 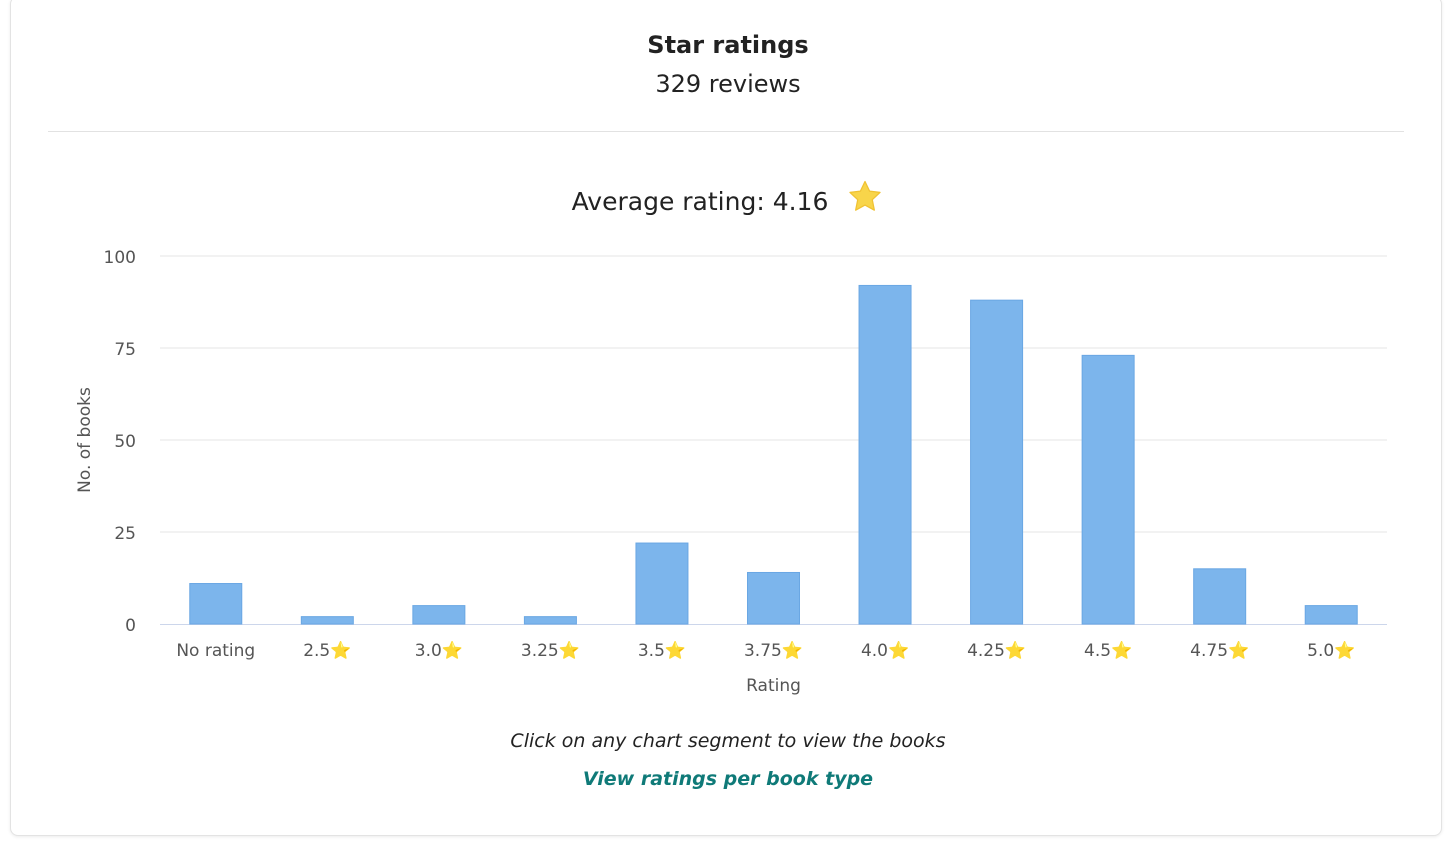 What do you see at coordinates (773, 650) in the screenshot?
I see `x-tick-label: 3.75⭐` at bounding box center [773, 650].